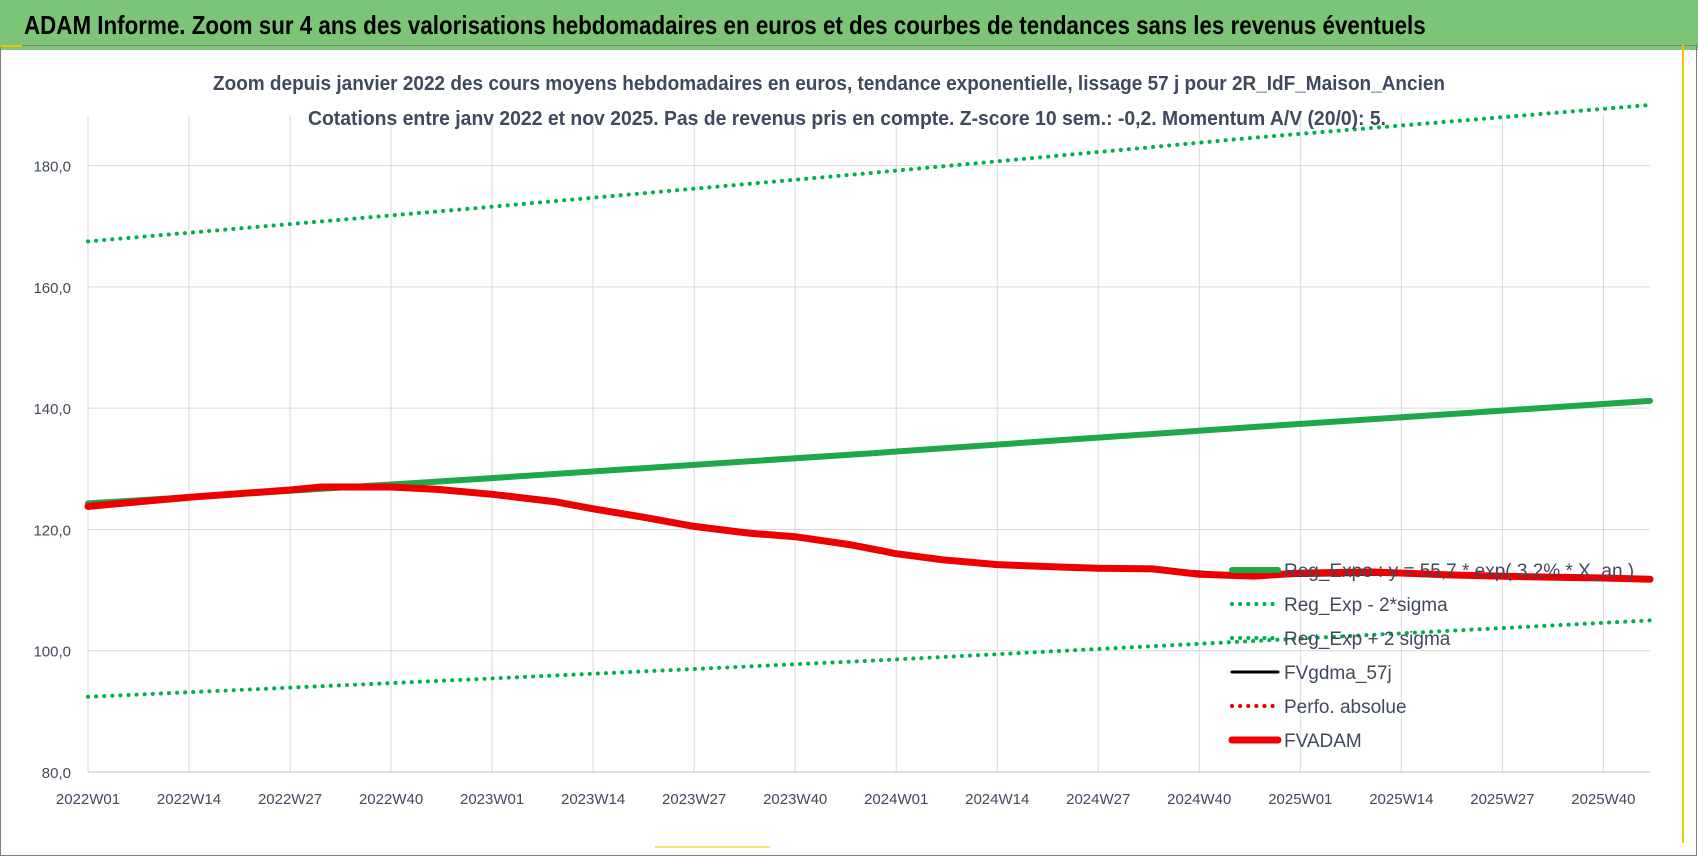 This screenshot has height=857, width=1698. Describe the element at coordinates (1098, 799) in the screenshot. I see `x-tick-label: 2024W27` at that location.